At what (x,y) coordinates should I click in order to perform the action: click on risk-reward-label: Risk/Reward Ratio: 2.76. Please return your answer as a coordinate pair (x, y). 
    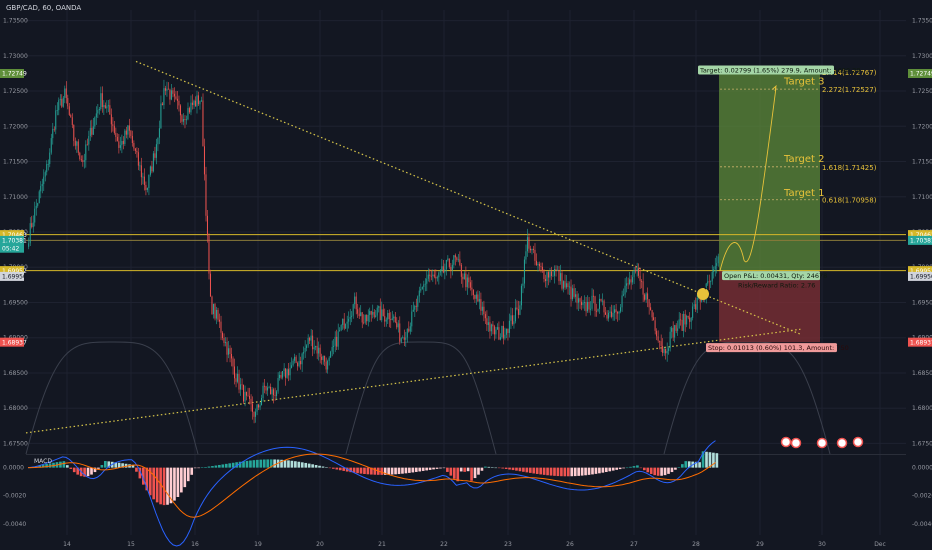
    Looking at the image, I should click on (776, 286).